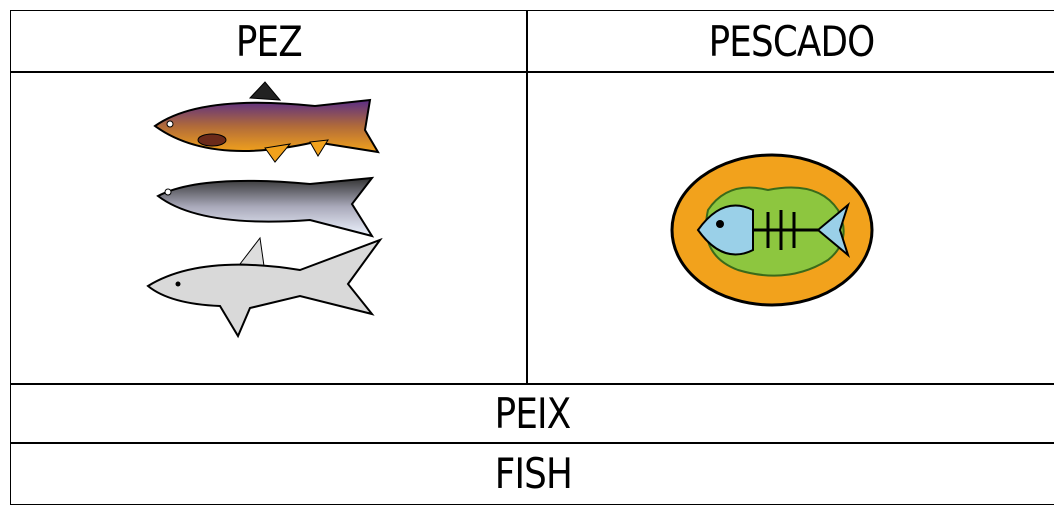  I want to click on table-cell: PEIX, so click(532, 413).